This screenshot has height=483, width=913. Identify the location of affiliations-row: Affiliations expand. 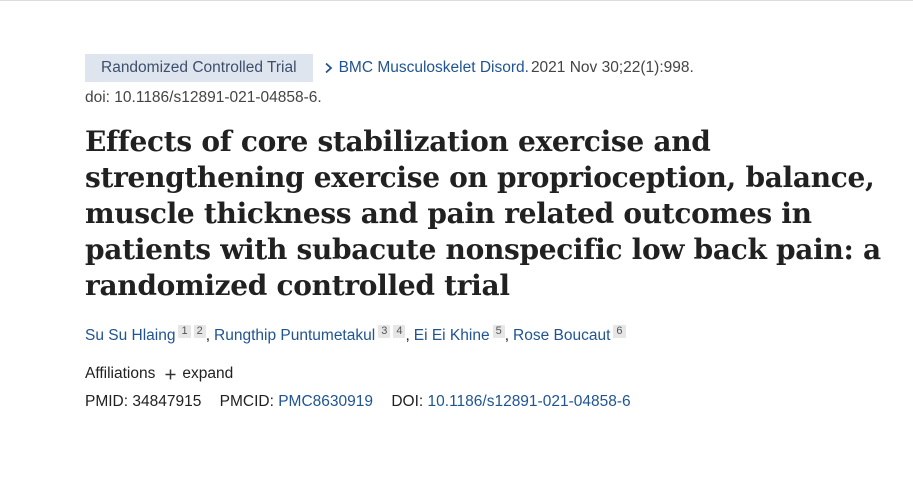
(485, 374).